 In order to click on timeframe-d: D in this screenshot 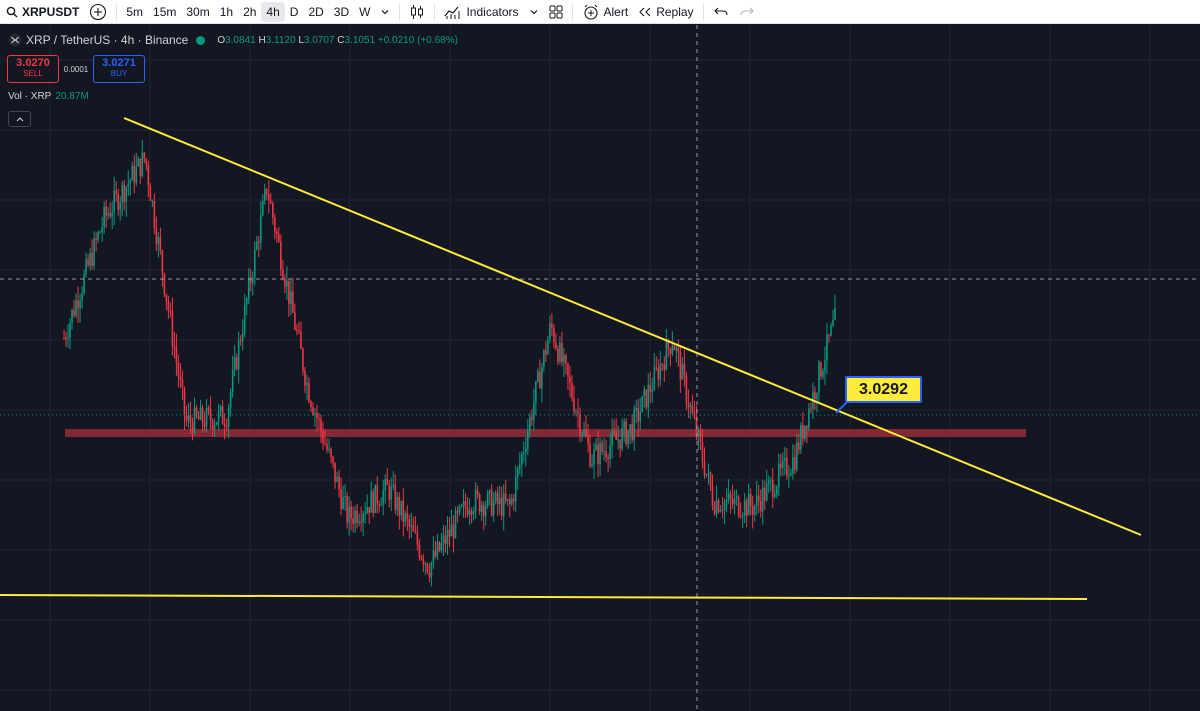, I will do `click(294, 11)`.